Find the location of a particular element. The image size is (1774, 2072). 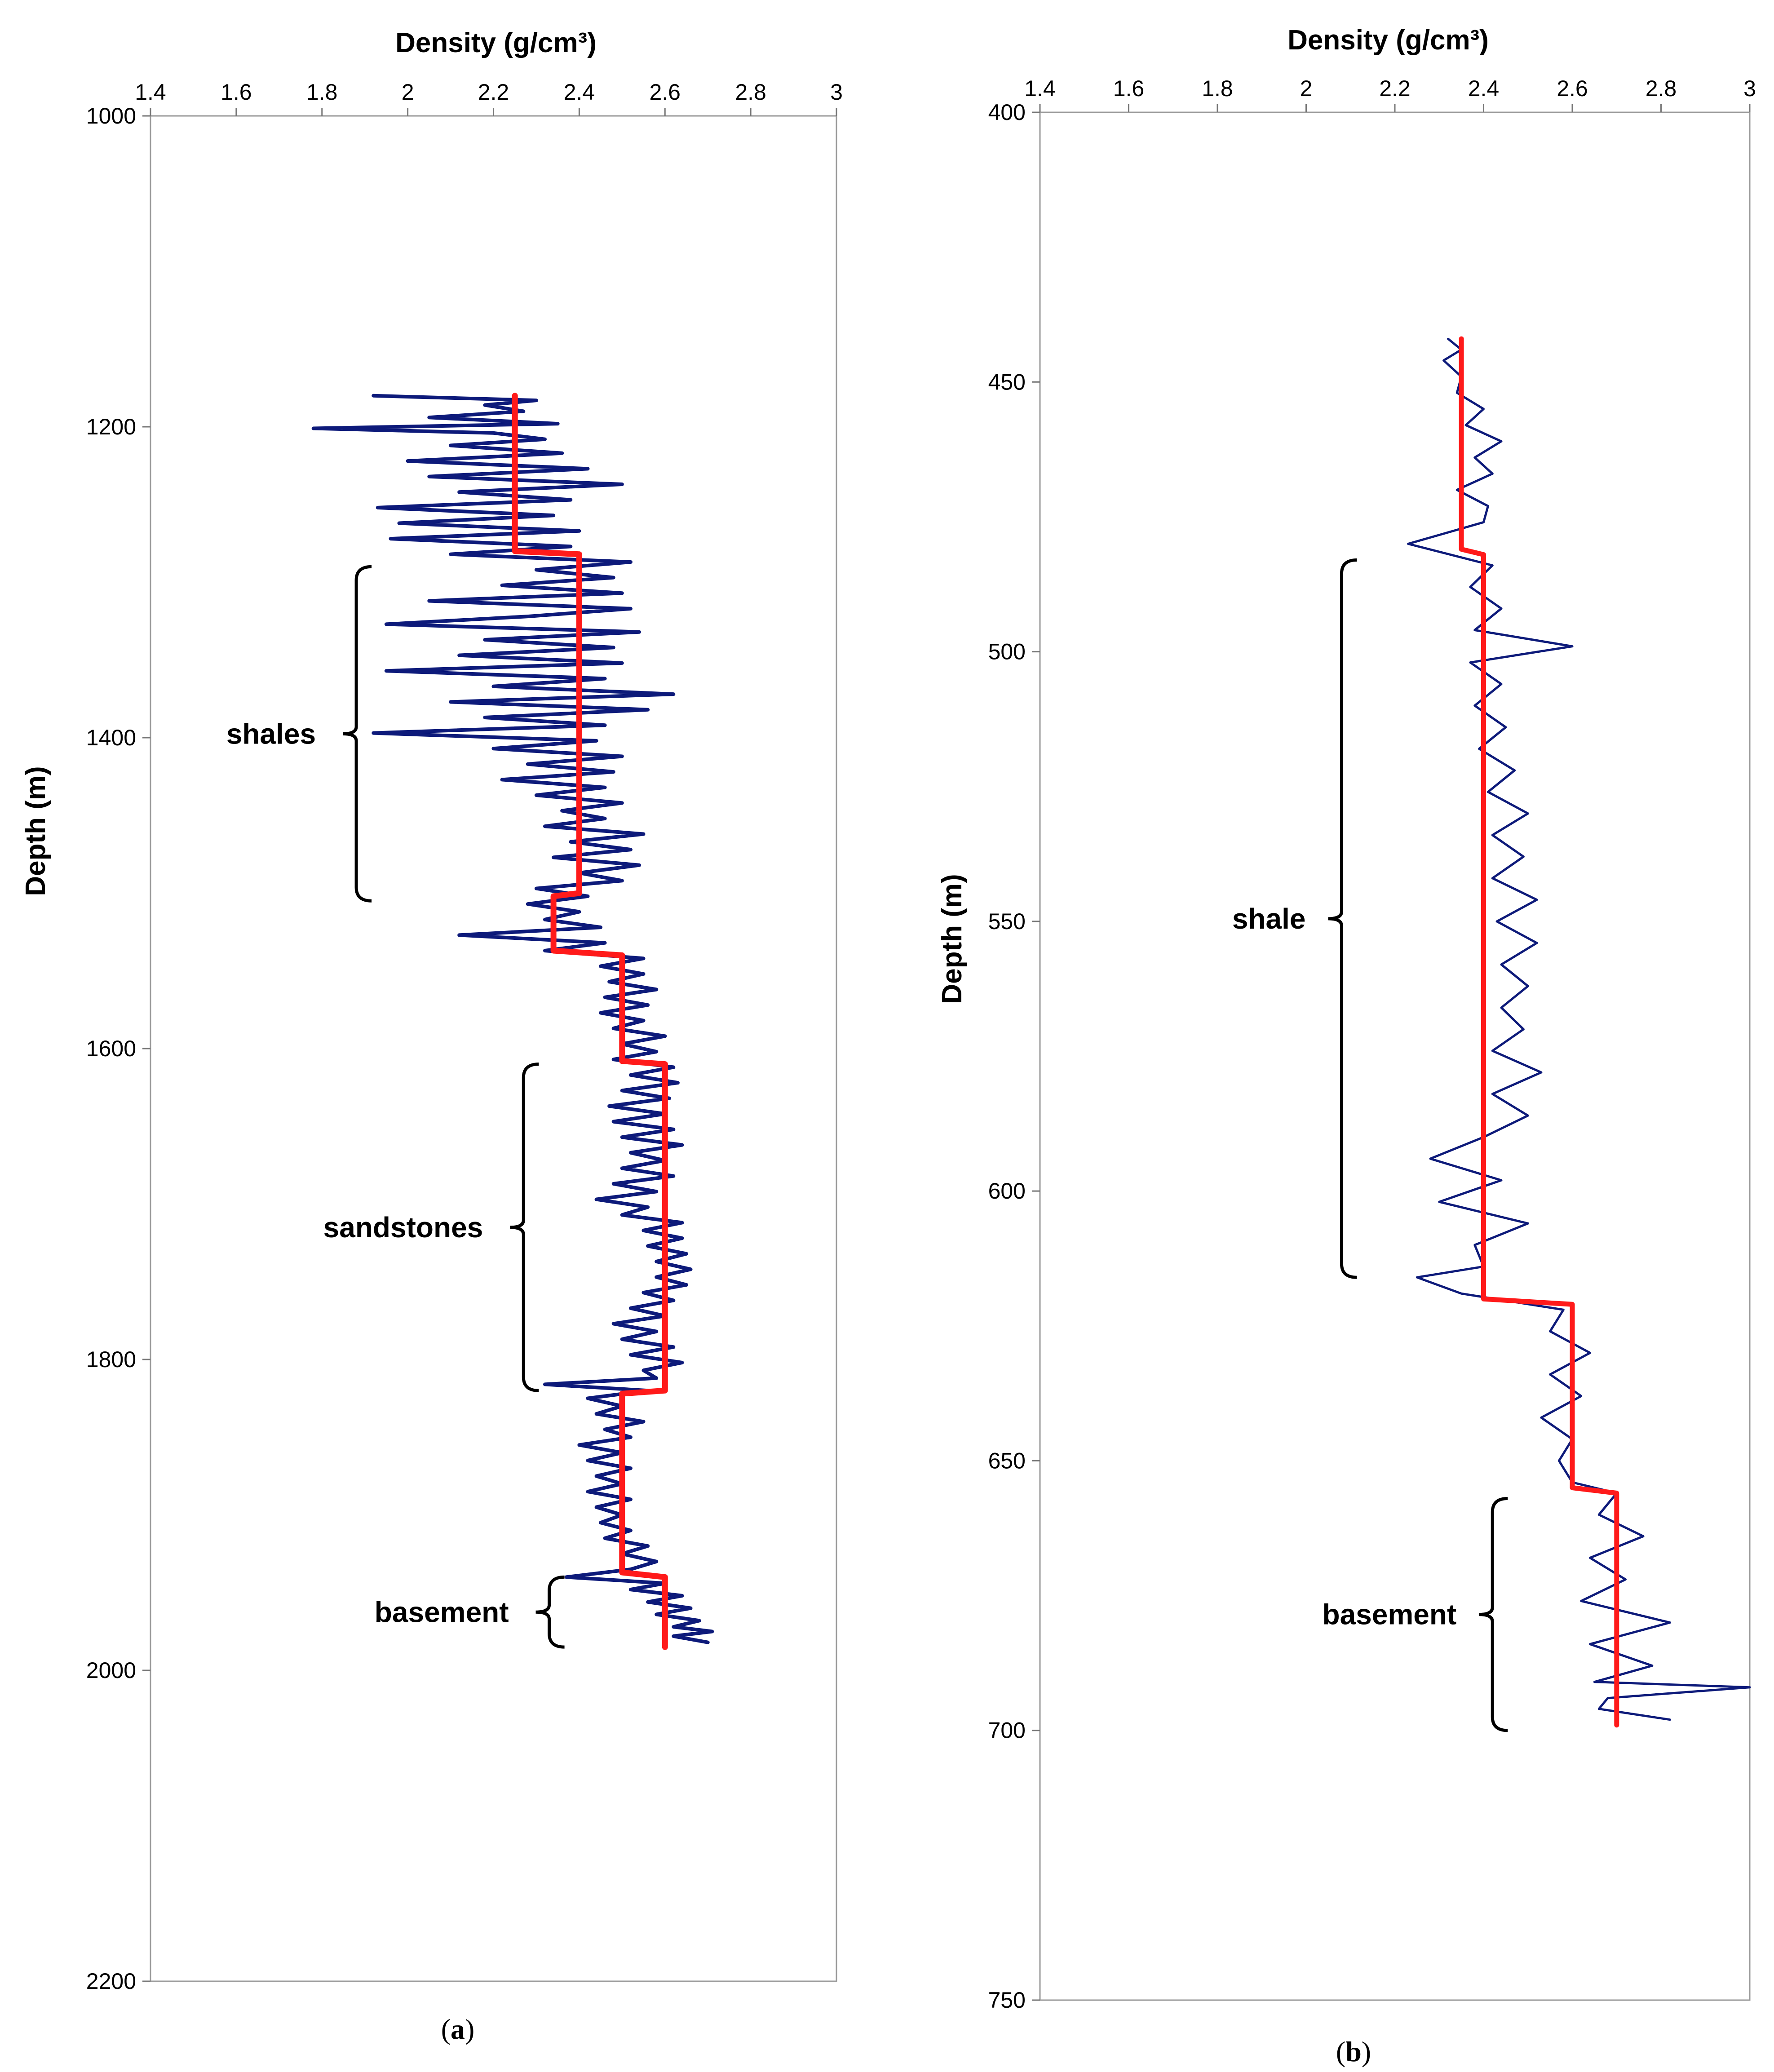

x-tick-label-b: 2.8 is located at coordinates (1661, 88).